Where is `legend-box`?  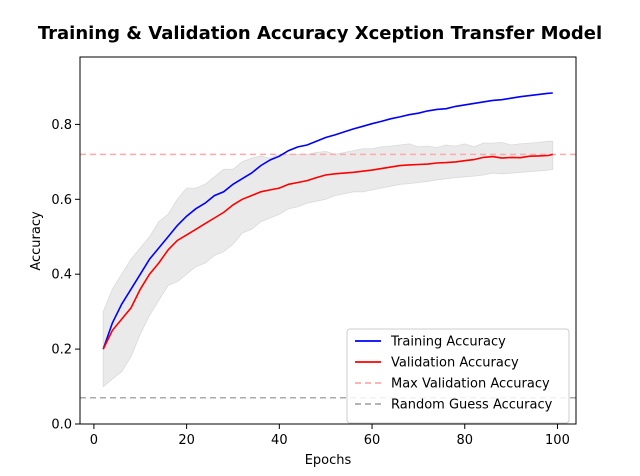 legend-box is located at coordinates (458, 376).